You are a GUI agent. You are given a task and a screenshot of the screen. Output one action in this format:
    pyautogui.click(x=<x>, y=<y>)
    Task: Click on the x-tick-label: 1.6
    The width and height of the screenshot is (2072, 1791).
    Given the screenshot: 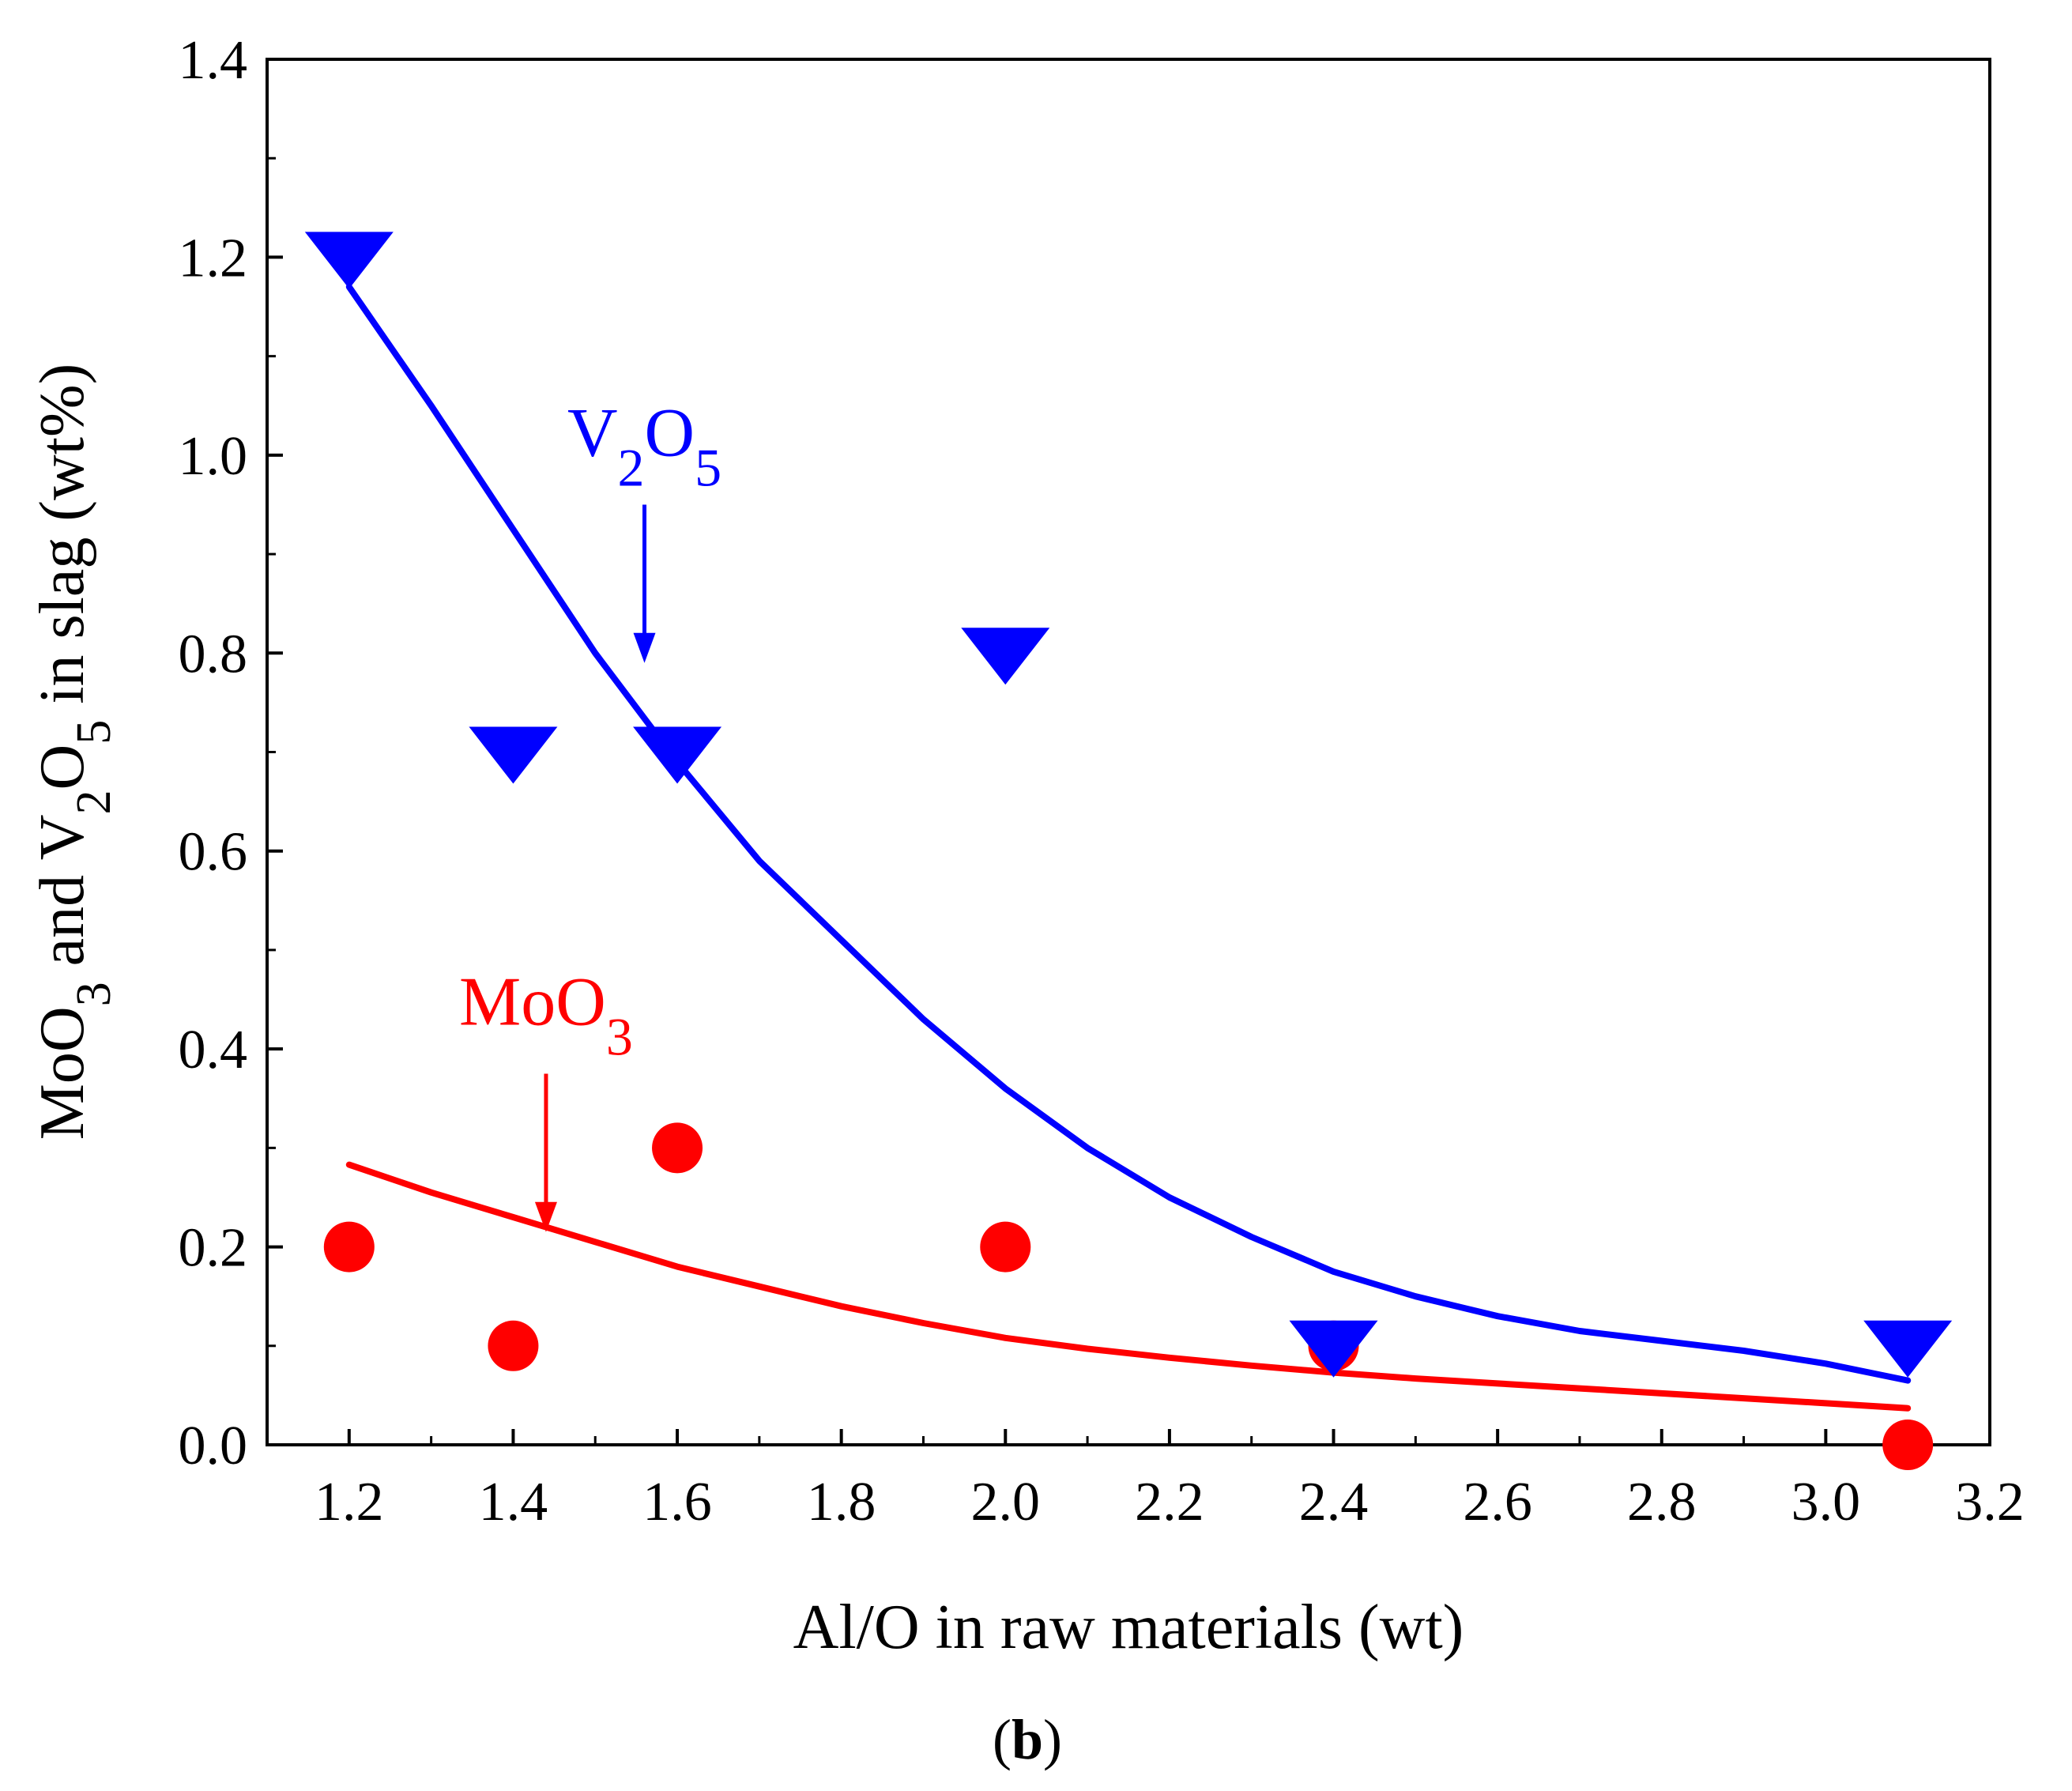 What is the action you would take?
    pyautogui.click(x=677, y=1502)
    